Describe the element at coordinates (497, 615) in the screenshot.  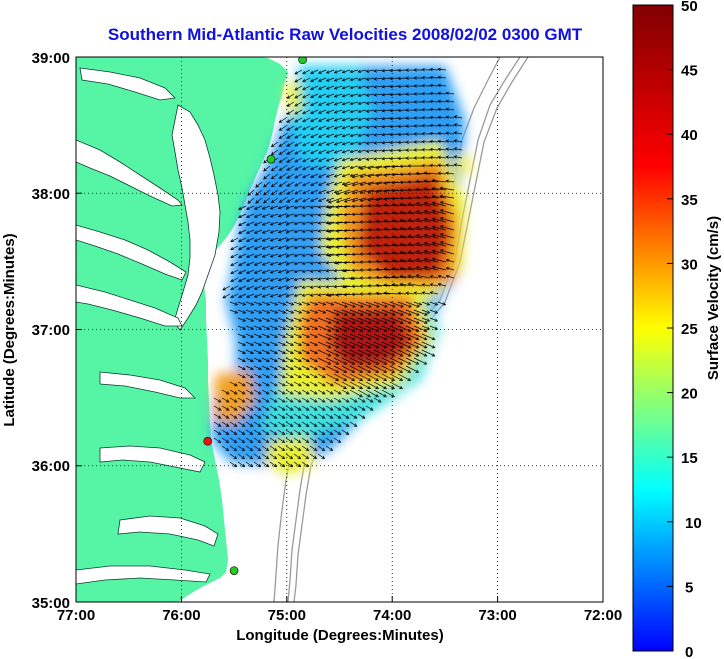
I see `x-tick-label: 73:00` at that location.